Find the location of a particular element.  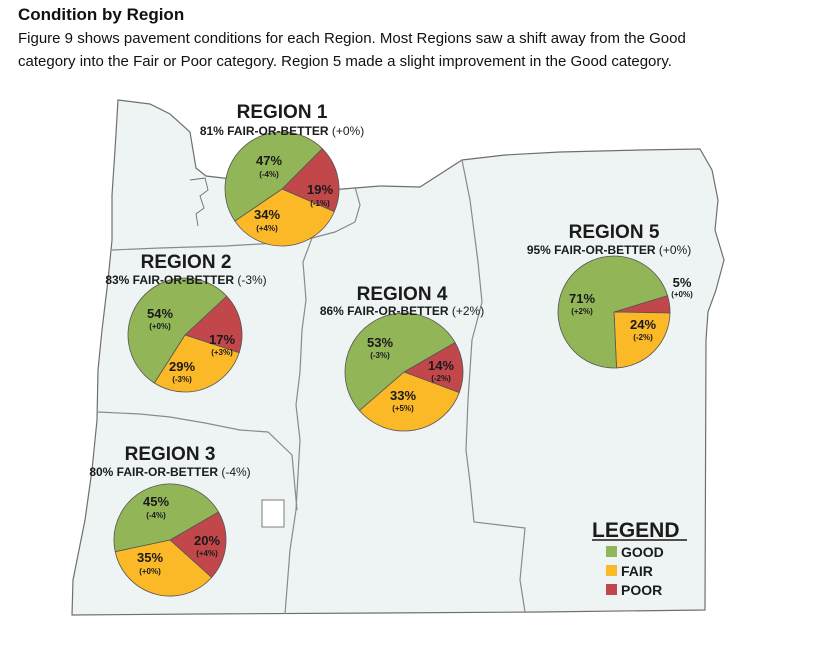

region-2-slice-fair is located at coordinates (196, 363).